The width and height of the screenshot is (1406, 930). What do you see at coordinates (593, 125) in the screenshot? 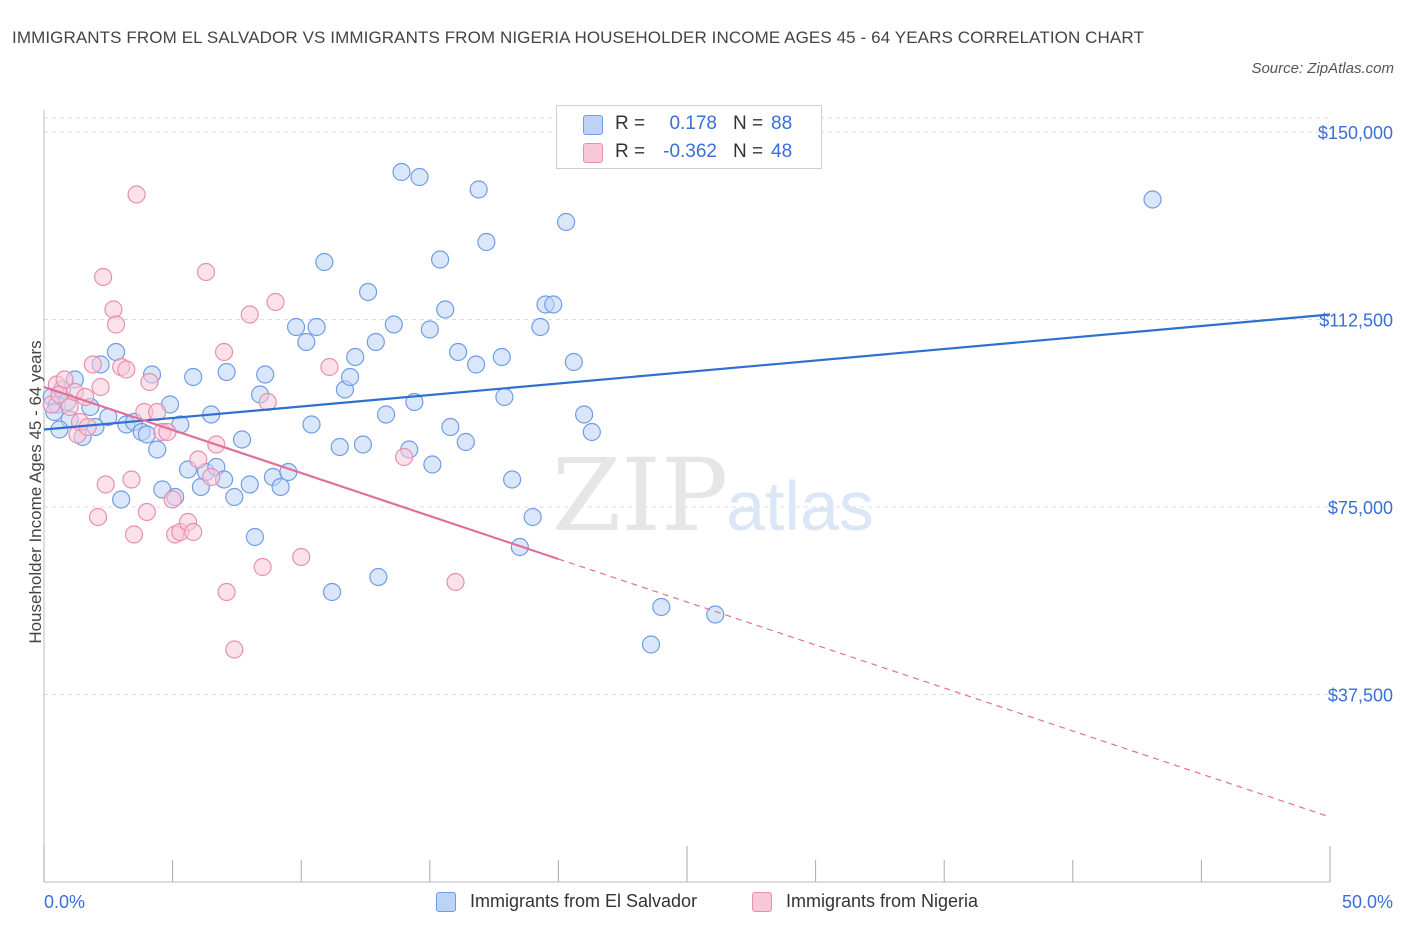
I see `legend-swatch-el-salvador` at bounding box center [593, 125].